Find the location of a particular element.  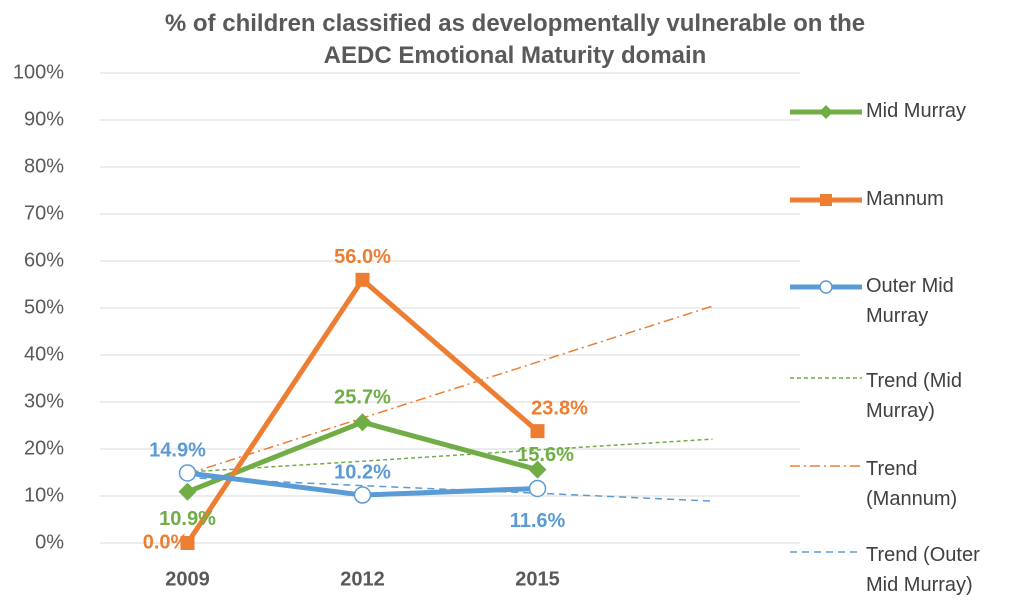

y-tick-label: 0% is located at coordinates (49, 542).